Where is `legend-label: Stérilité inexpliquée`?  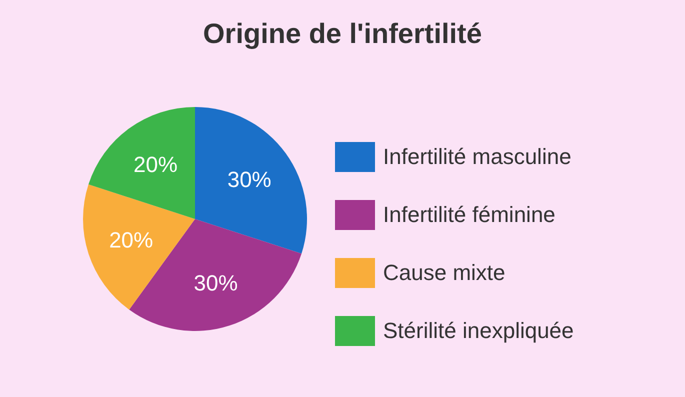
legend-label: Stérilité inexpliquée is located at coordinates (478, 331).